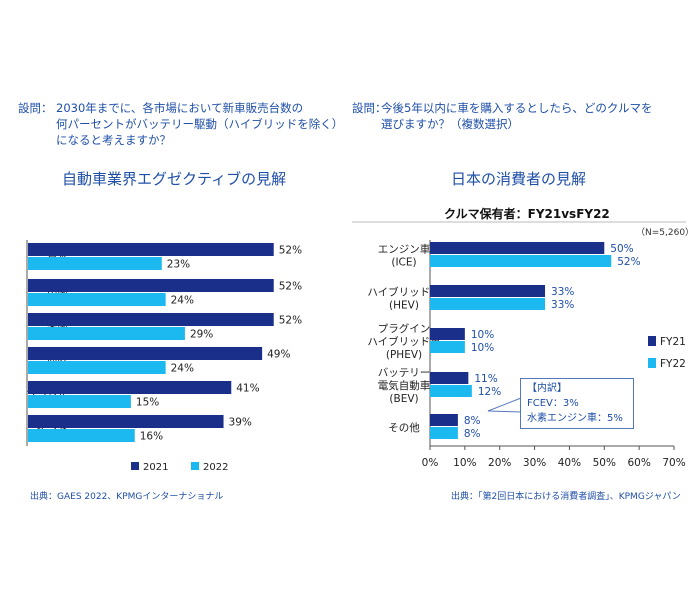  I want to click on x-tick-label: 0%, so click(430, 463).